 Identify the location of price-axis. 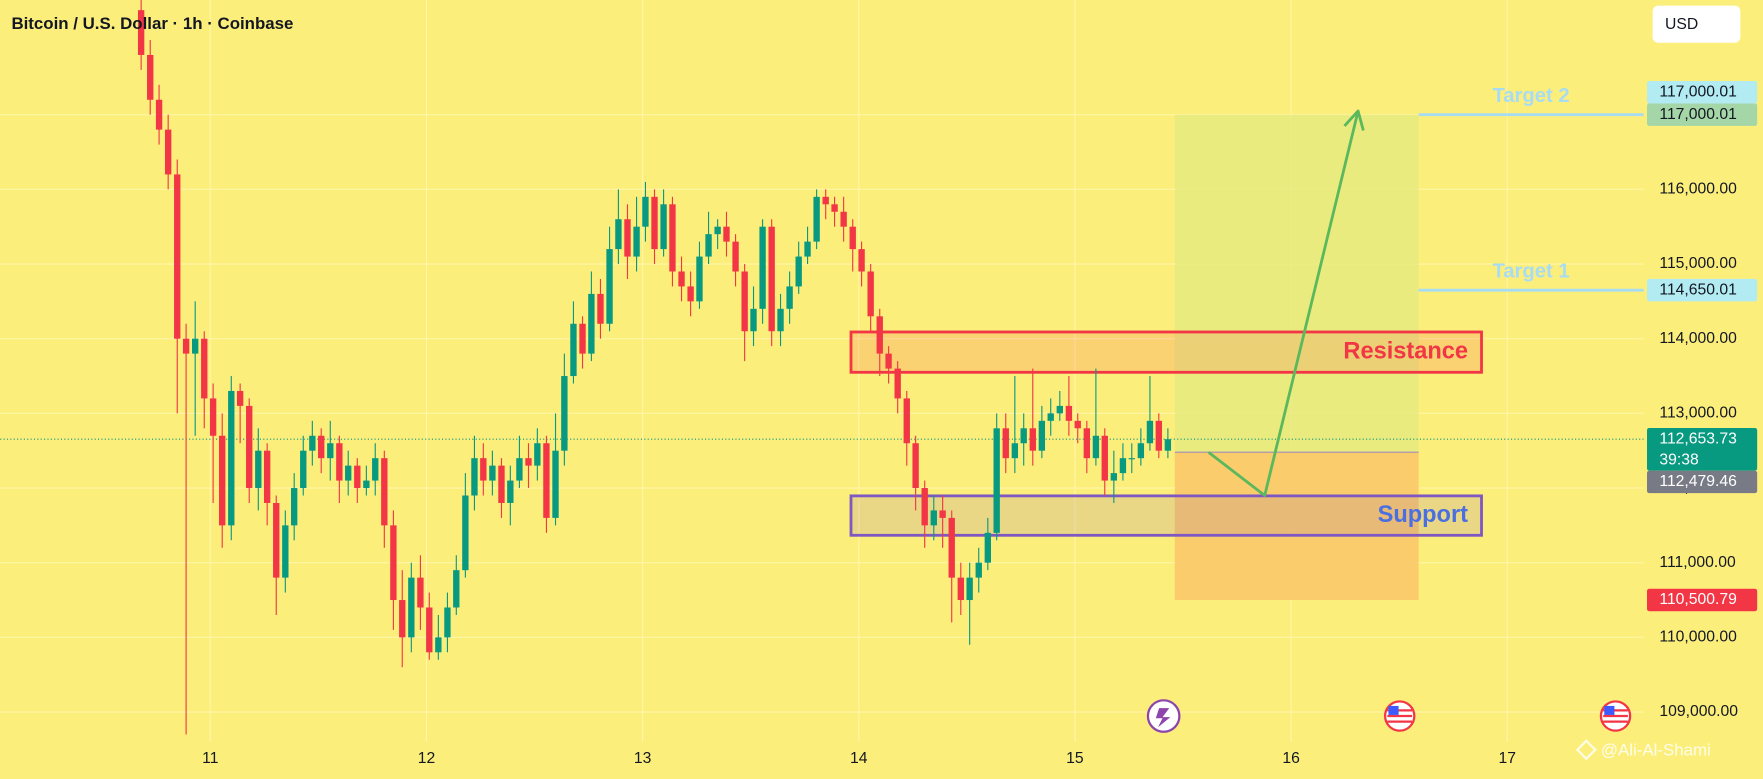
(1703, 389).